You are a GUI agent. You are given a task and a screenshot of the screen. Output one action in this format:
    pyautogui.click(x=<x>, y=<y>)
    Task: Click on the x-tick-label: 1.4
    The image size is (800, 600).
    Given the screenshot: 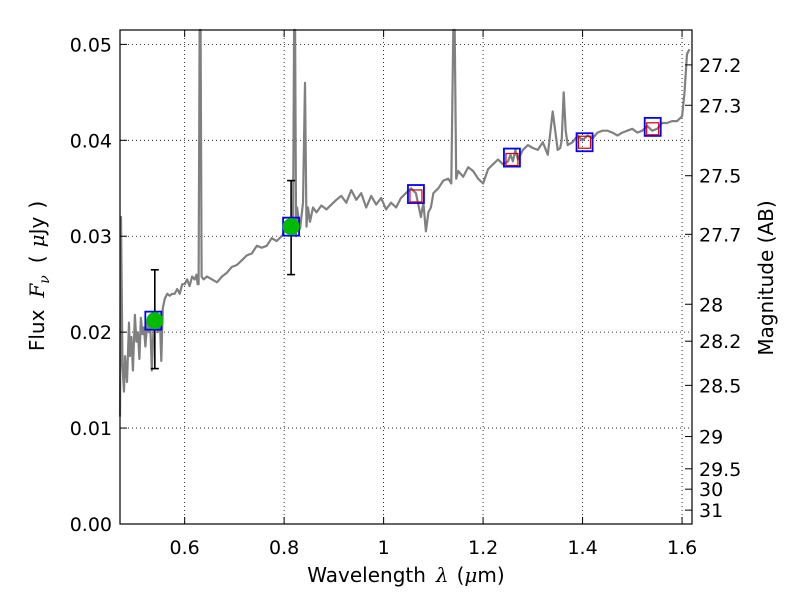 What is the action you would take?
    pyautogui.click(x=582, y=548)
    